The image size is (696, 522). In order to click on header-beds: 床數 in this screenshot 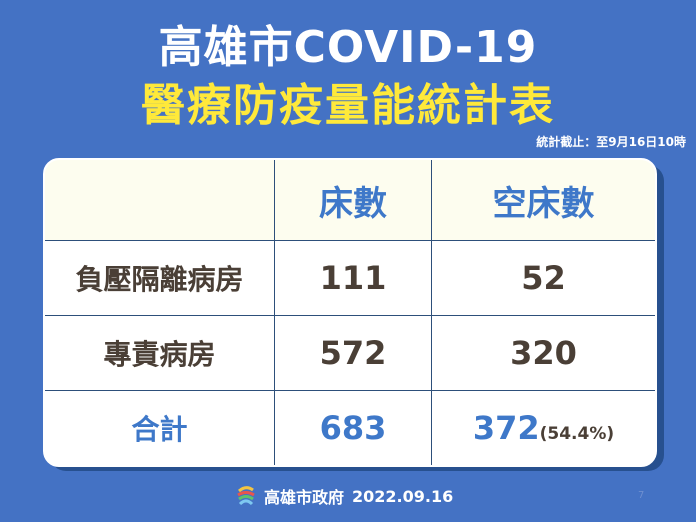, I will do `click(353, 200)`.